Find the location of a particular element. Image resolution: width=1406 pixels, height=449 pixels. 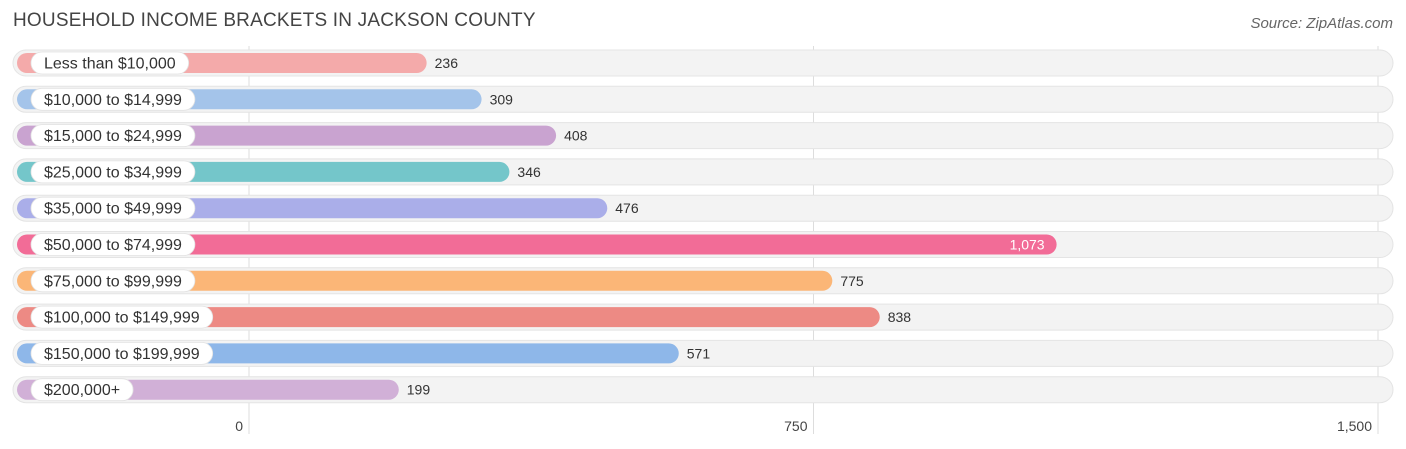

category-label: $15,000 to $24,999 is located at coordinates (113, 136).